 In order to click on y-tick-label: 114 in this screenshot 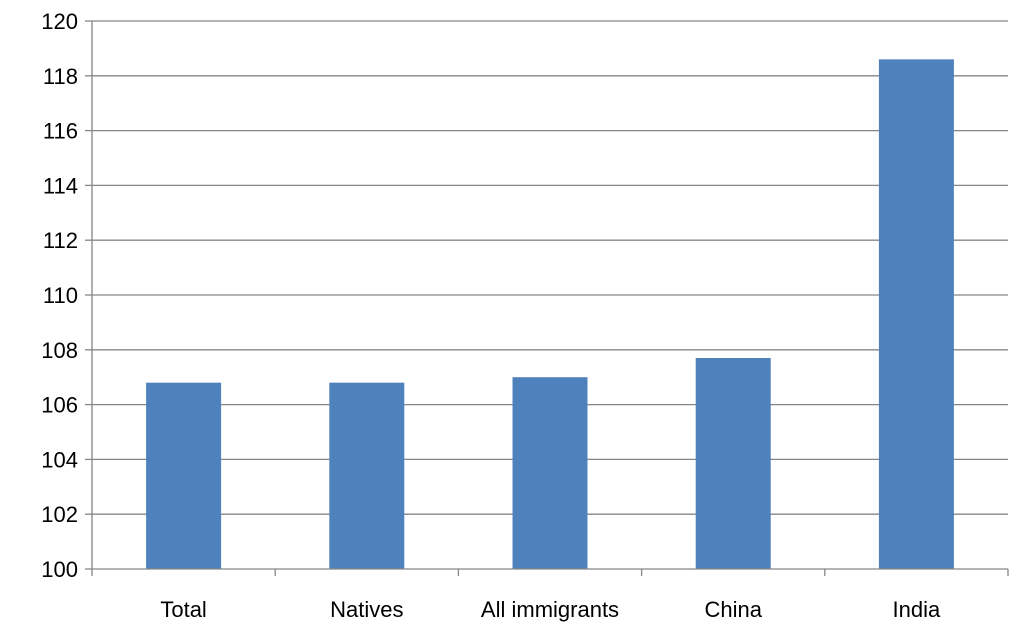, I will do `click(60, 185)`.